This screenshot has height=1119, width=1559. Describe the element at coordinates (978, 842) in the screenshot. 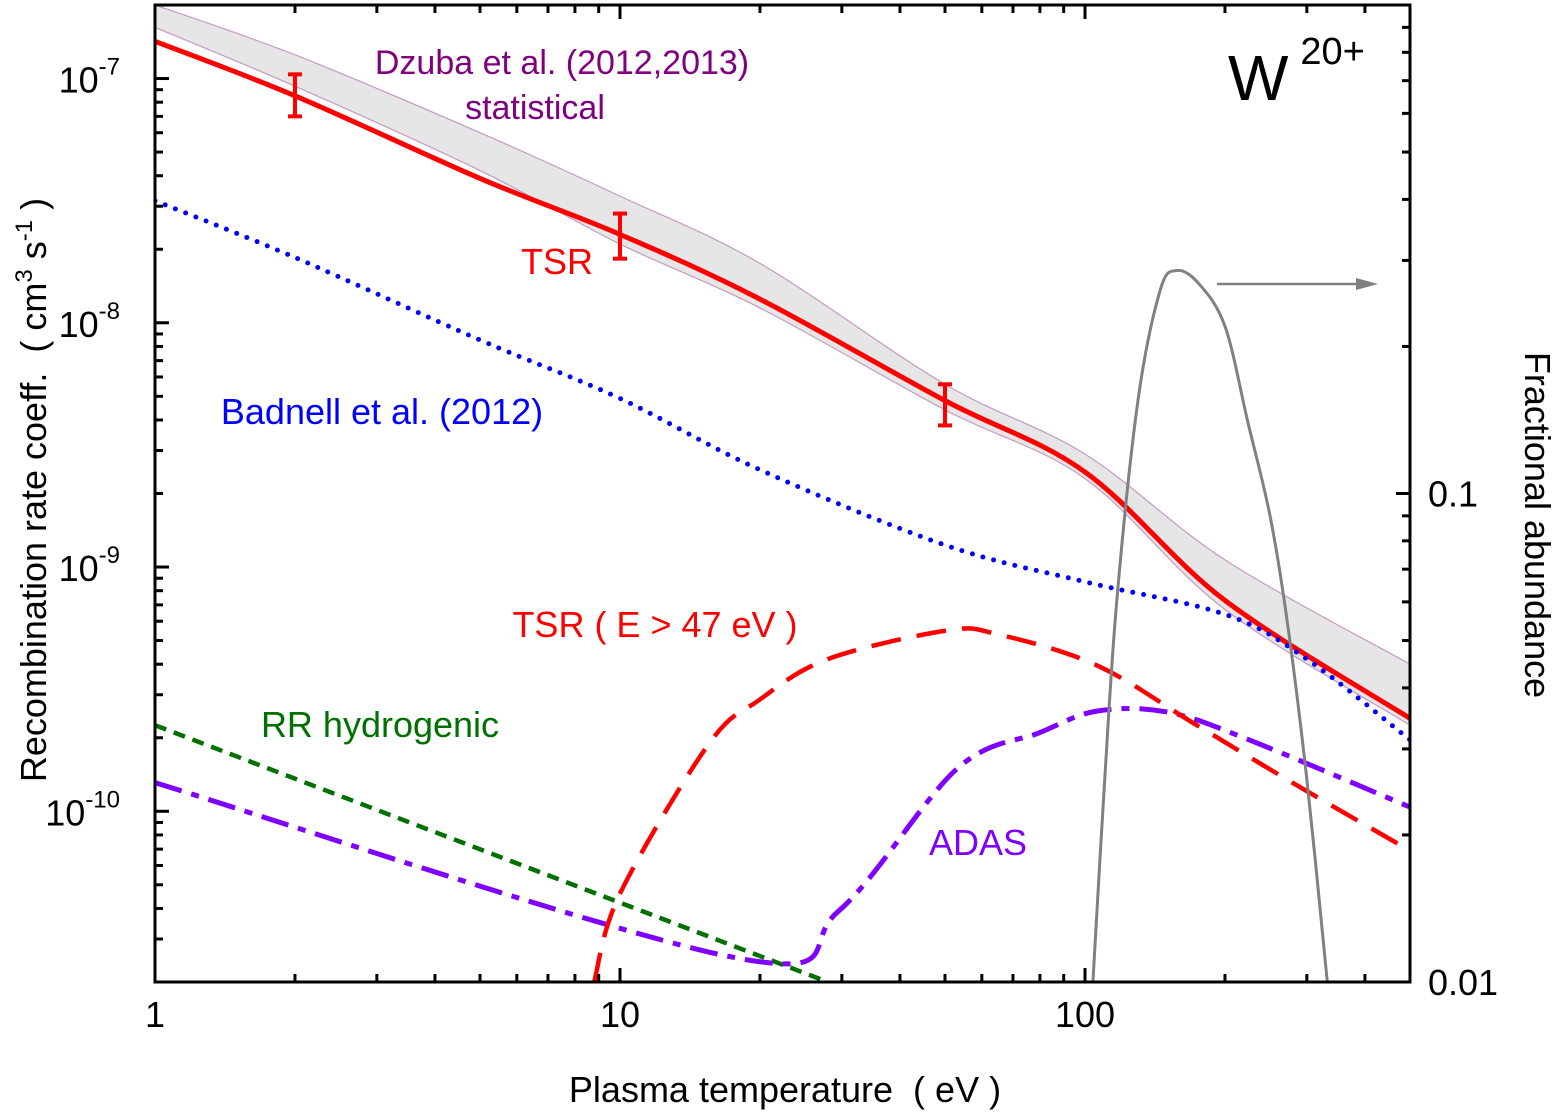

I see `annotation-adas: ADAS` at that location.